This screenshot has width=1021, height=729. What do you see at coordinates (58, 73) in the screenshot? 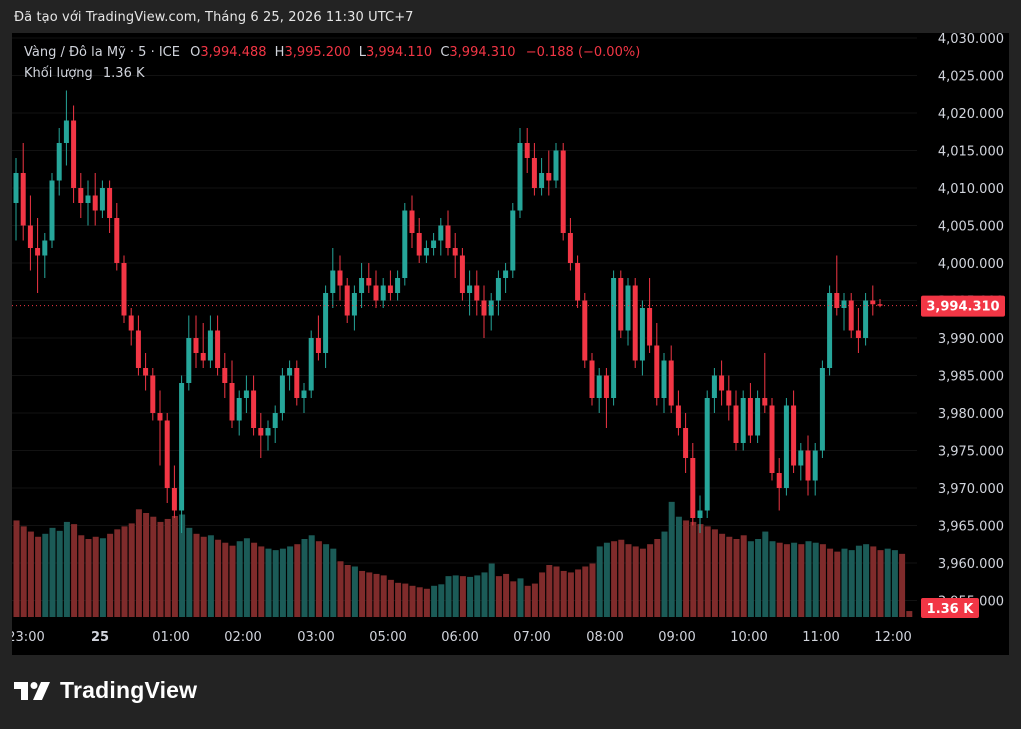
I see `volume-label: Khối lượng` at bounding box center [58, 73].